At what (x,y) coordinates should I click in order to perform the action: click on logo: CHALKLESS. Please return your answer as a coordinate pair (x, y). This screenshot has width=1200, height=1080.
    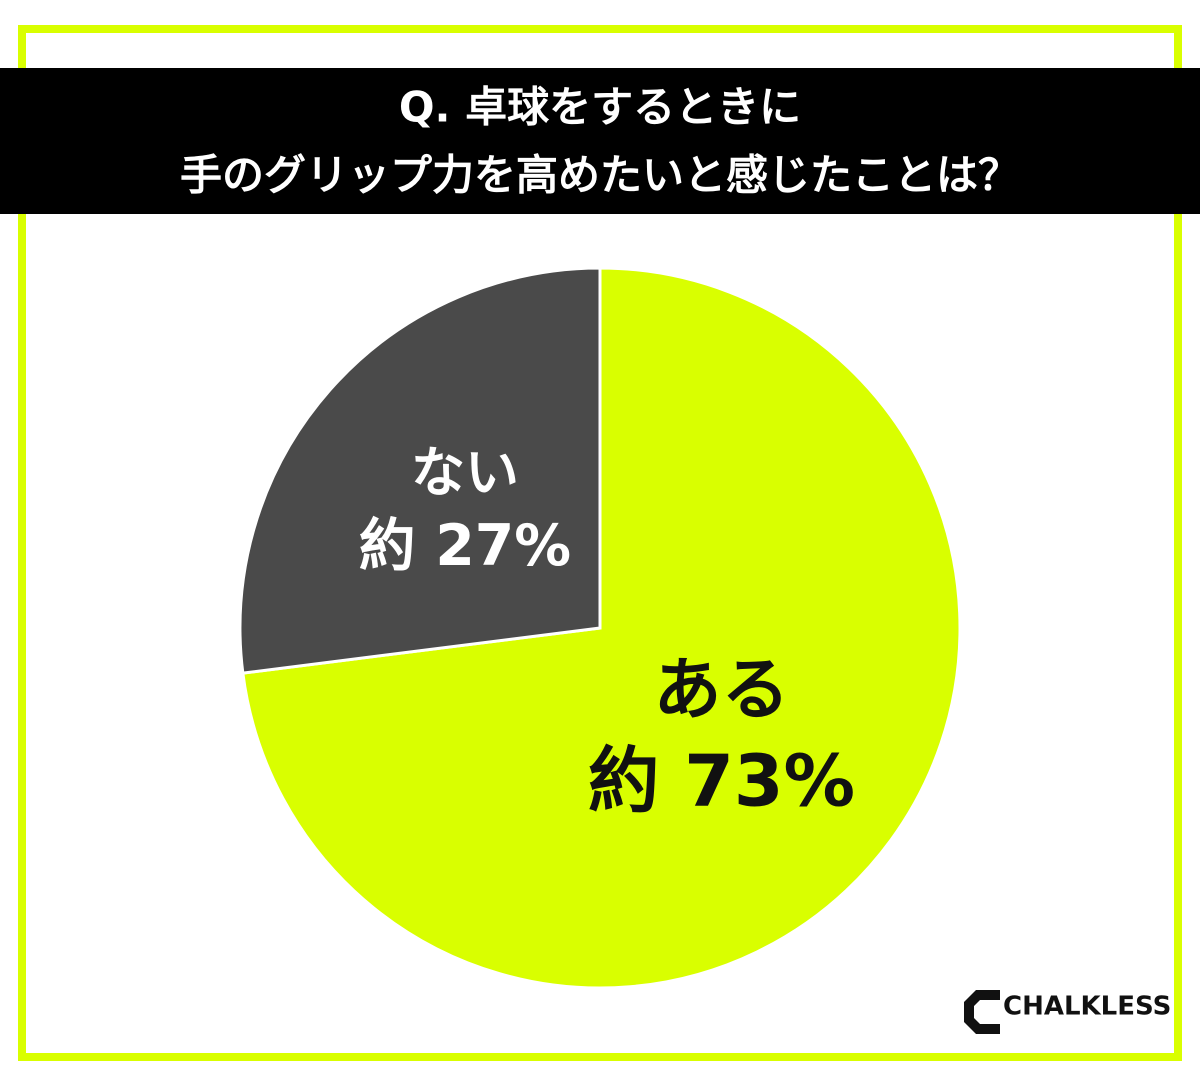
    Looking at the image, I should click on (1067, 1012).